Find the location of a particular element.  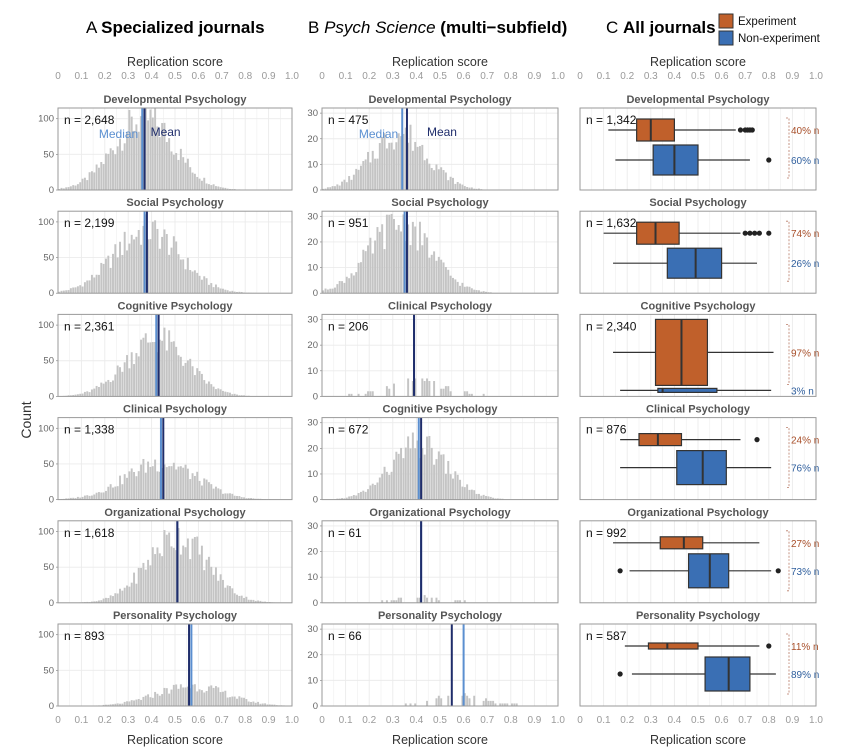

bottom-x-tick-label: 0.4 is located at coordinates (416, 720).